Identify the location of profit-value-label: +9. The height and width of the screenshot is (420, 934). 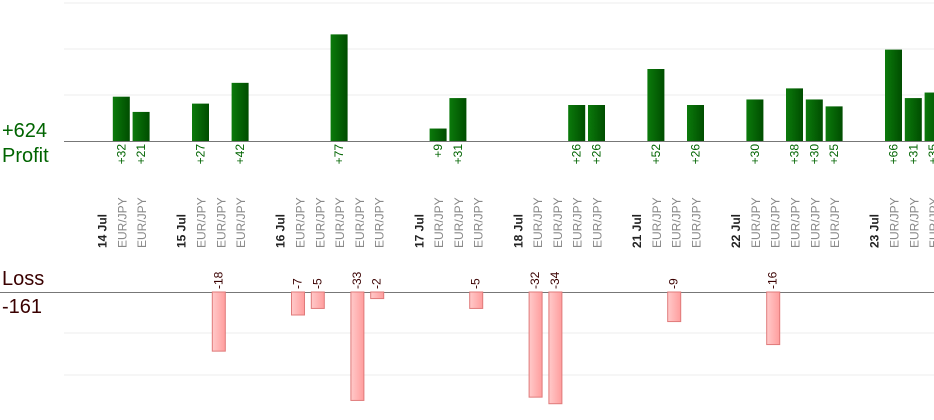
(438, 151).